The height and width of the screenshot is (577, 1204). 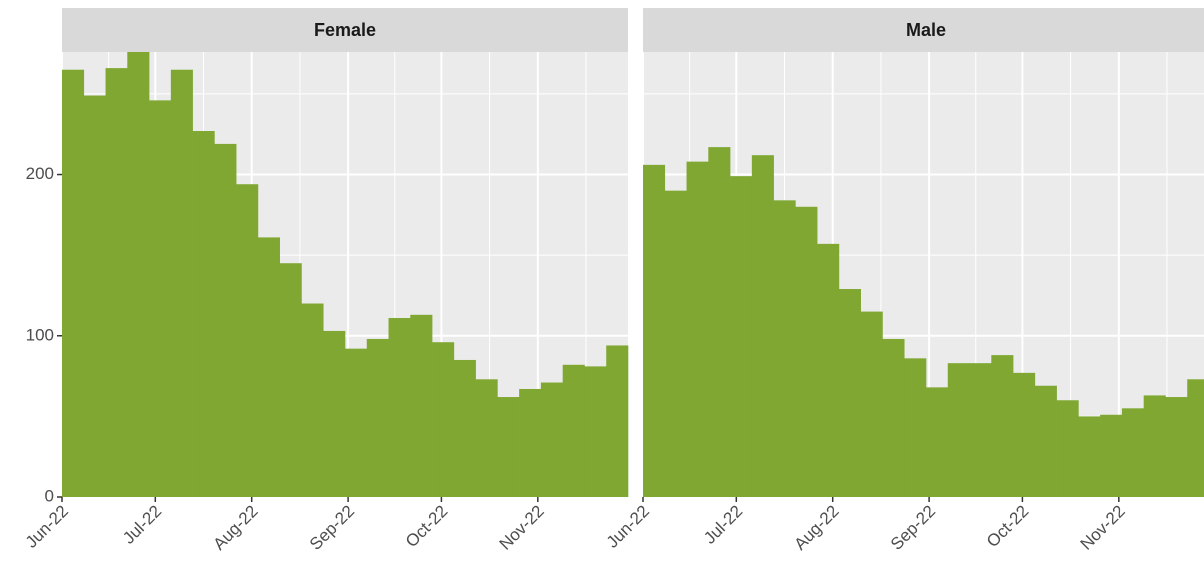 What do you see at coordinates (40, 173) in the screenshot?
I see `y-tick-label: 200` at bounding box center [40, 173].